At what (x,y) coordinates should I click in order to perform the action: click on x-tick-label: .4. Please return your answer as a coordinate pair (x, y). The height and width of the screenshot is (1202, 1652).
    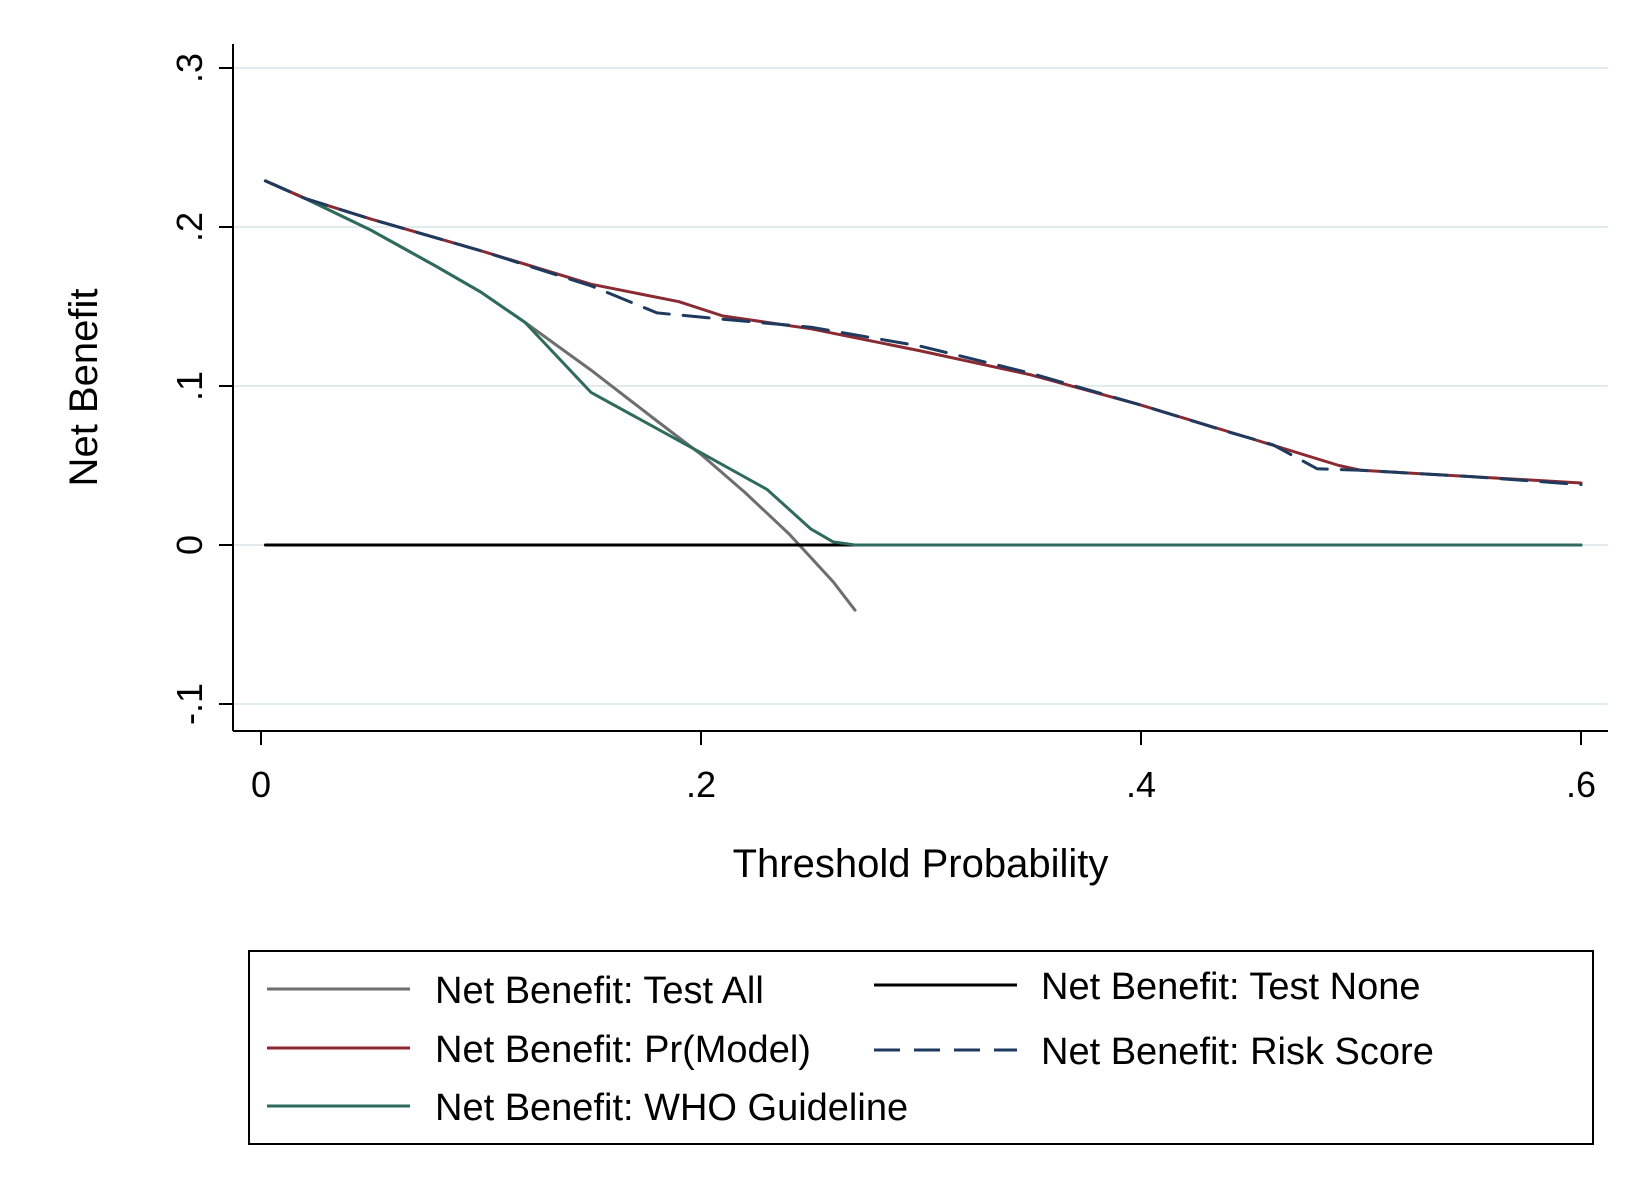
    Looking at the image, I should click on (1141, 784).